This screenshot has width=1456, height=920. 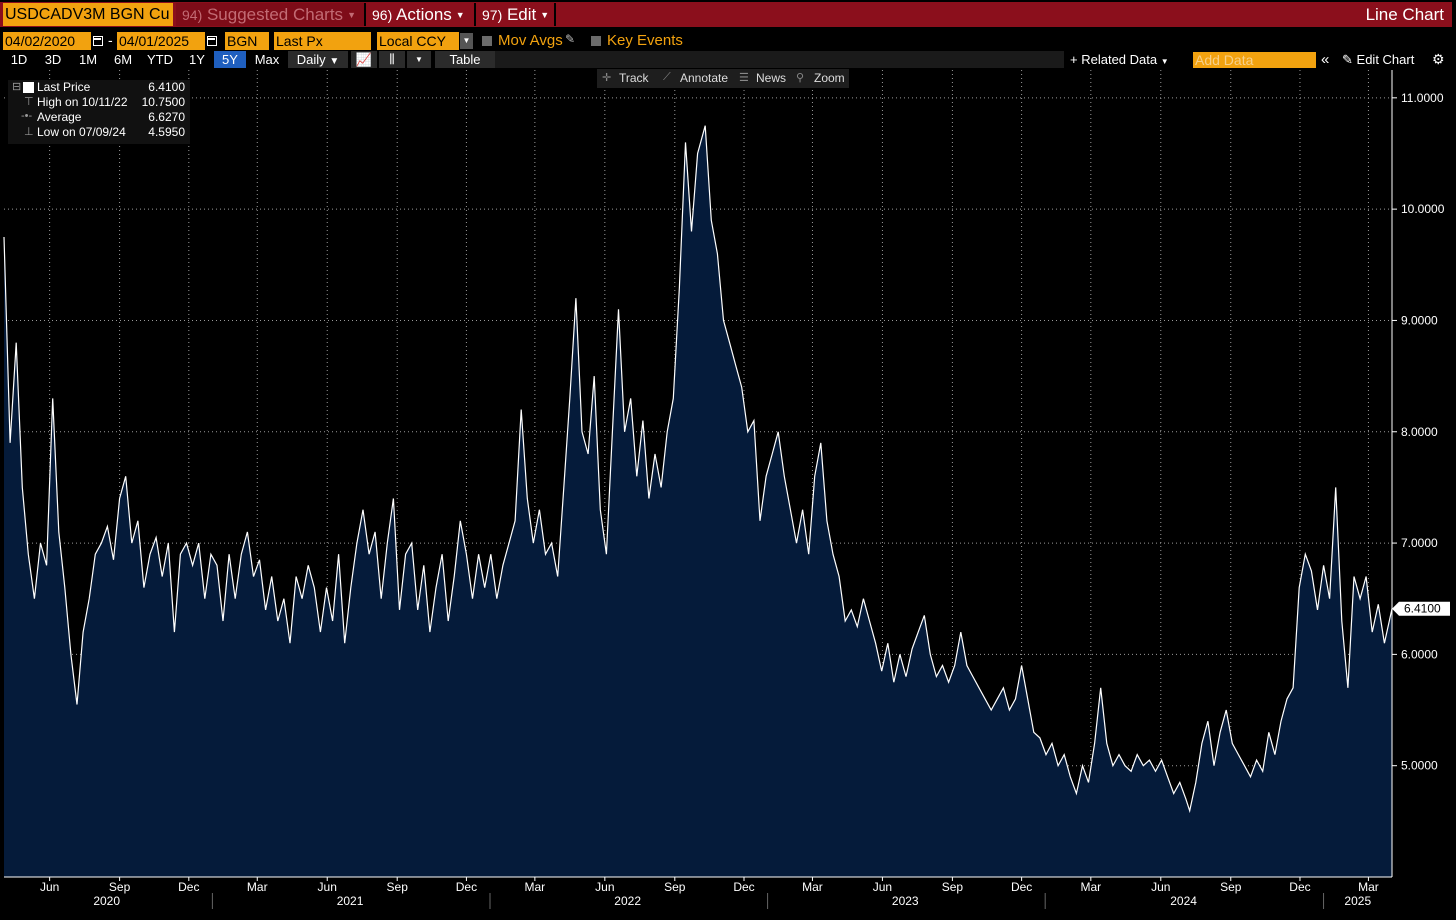 What do you see at coordinates (166, 117) in the screenshot?
I see `legend-average-value: 6.6270` at bounding box center [166, 117].